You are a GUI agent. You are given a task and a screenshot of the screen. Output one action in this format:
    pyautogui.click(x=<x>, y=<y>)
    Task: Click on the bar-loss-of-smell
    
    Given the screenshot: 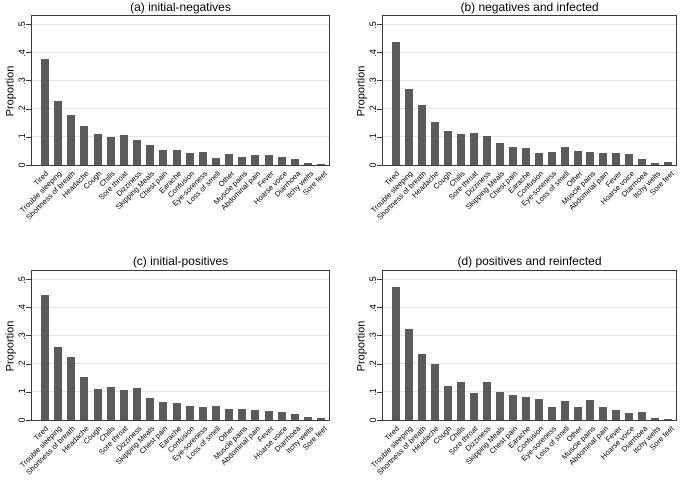 What is the action you would take?
    pyautogui.click(x=215, y=161)
    